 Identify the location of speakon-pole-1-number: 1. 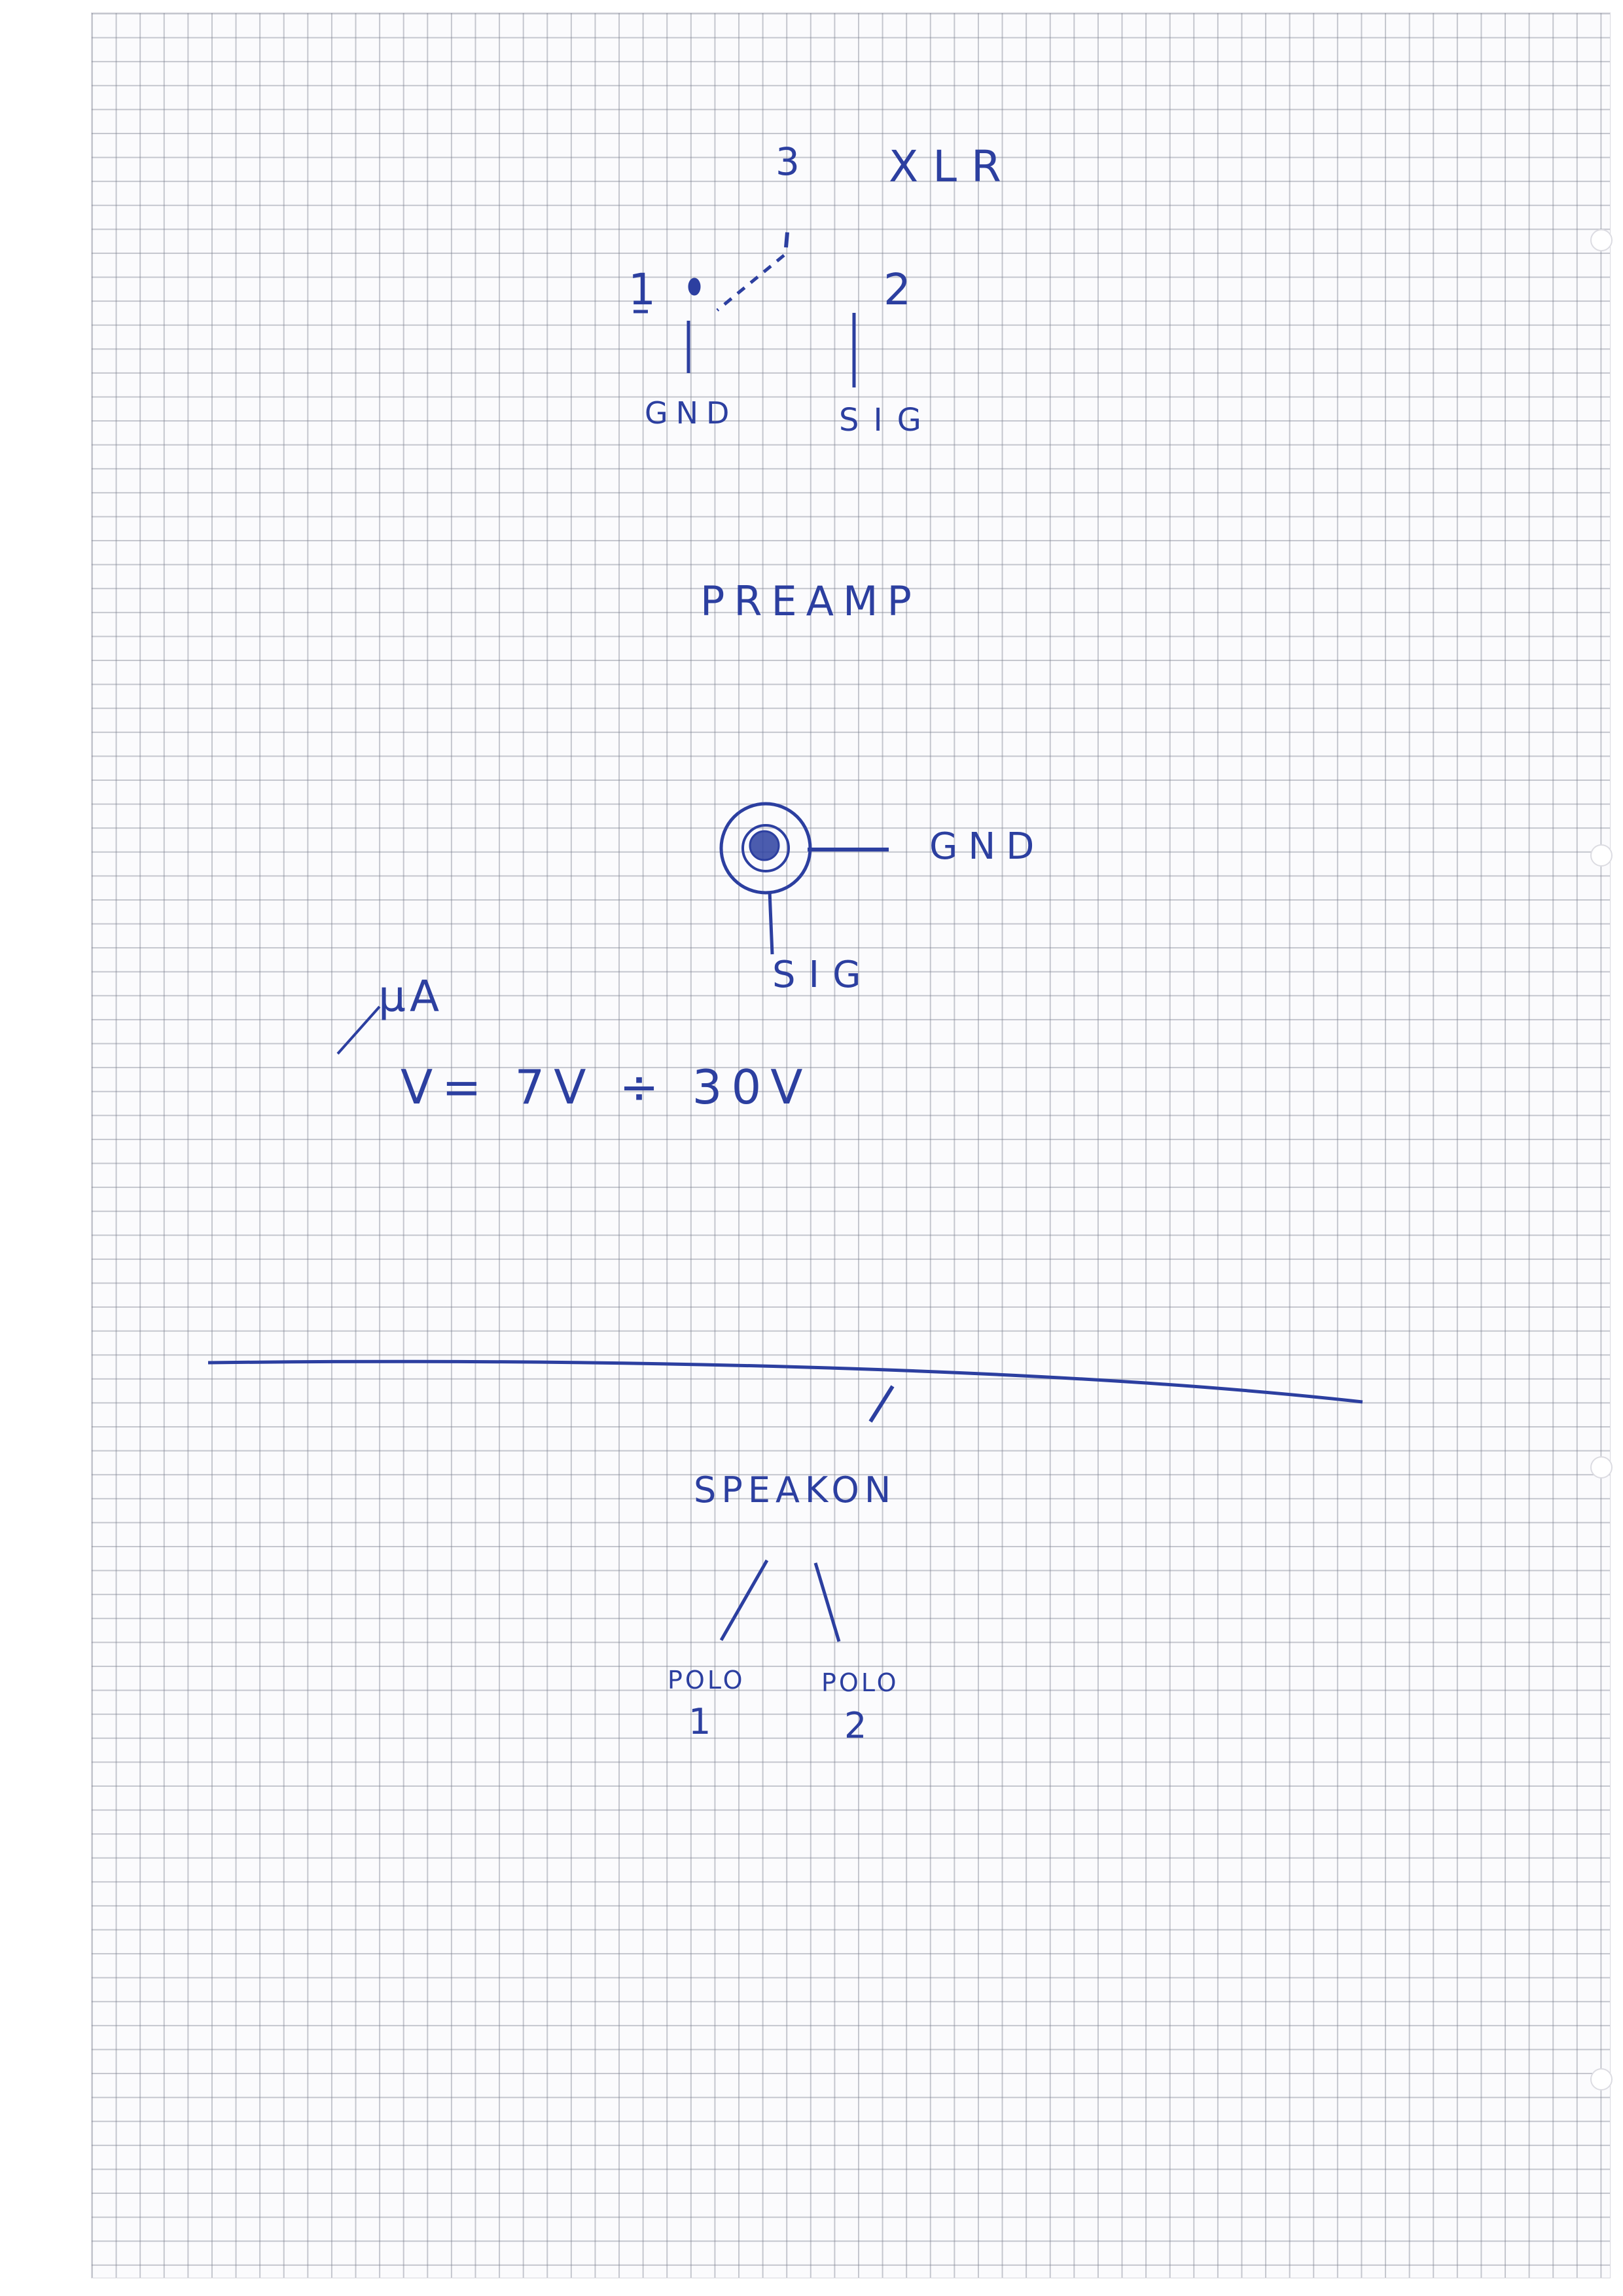
(705, 1721).